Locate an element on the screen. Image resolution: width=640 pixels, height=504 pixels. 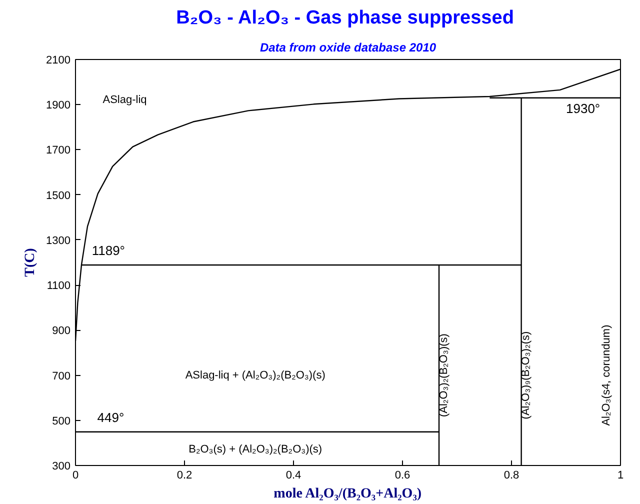
y-tick-label: 1300 is located at coordinates (58, 240).